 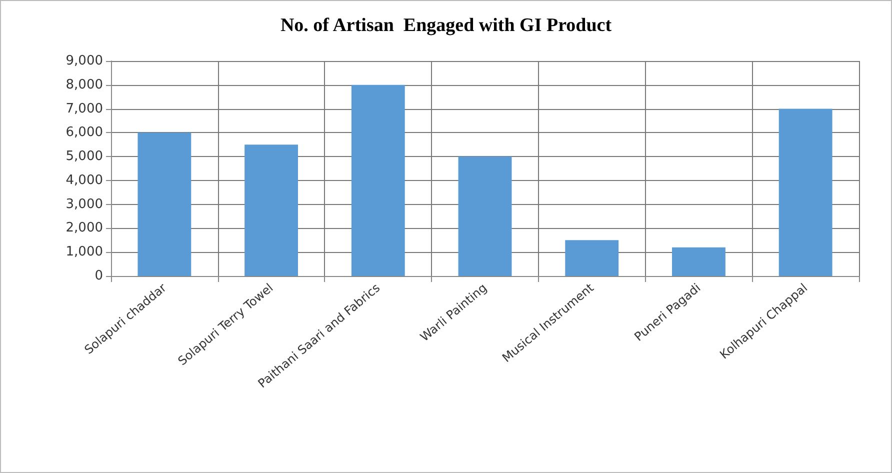 I want to click on y-tick-label: 9,000, so click(x=84, y=61).